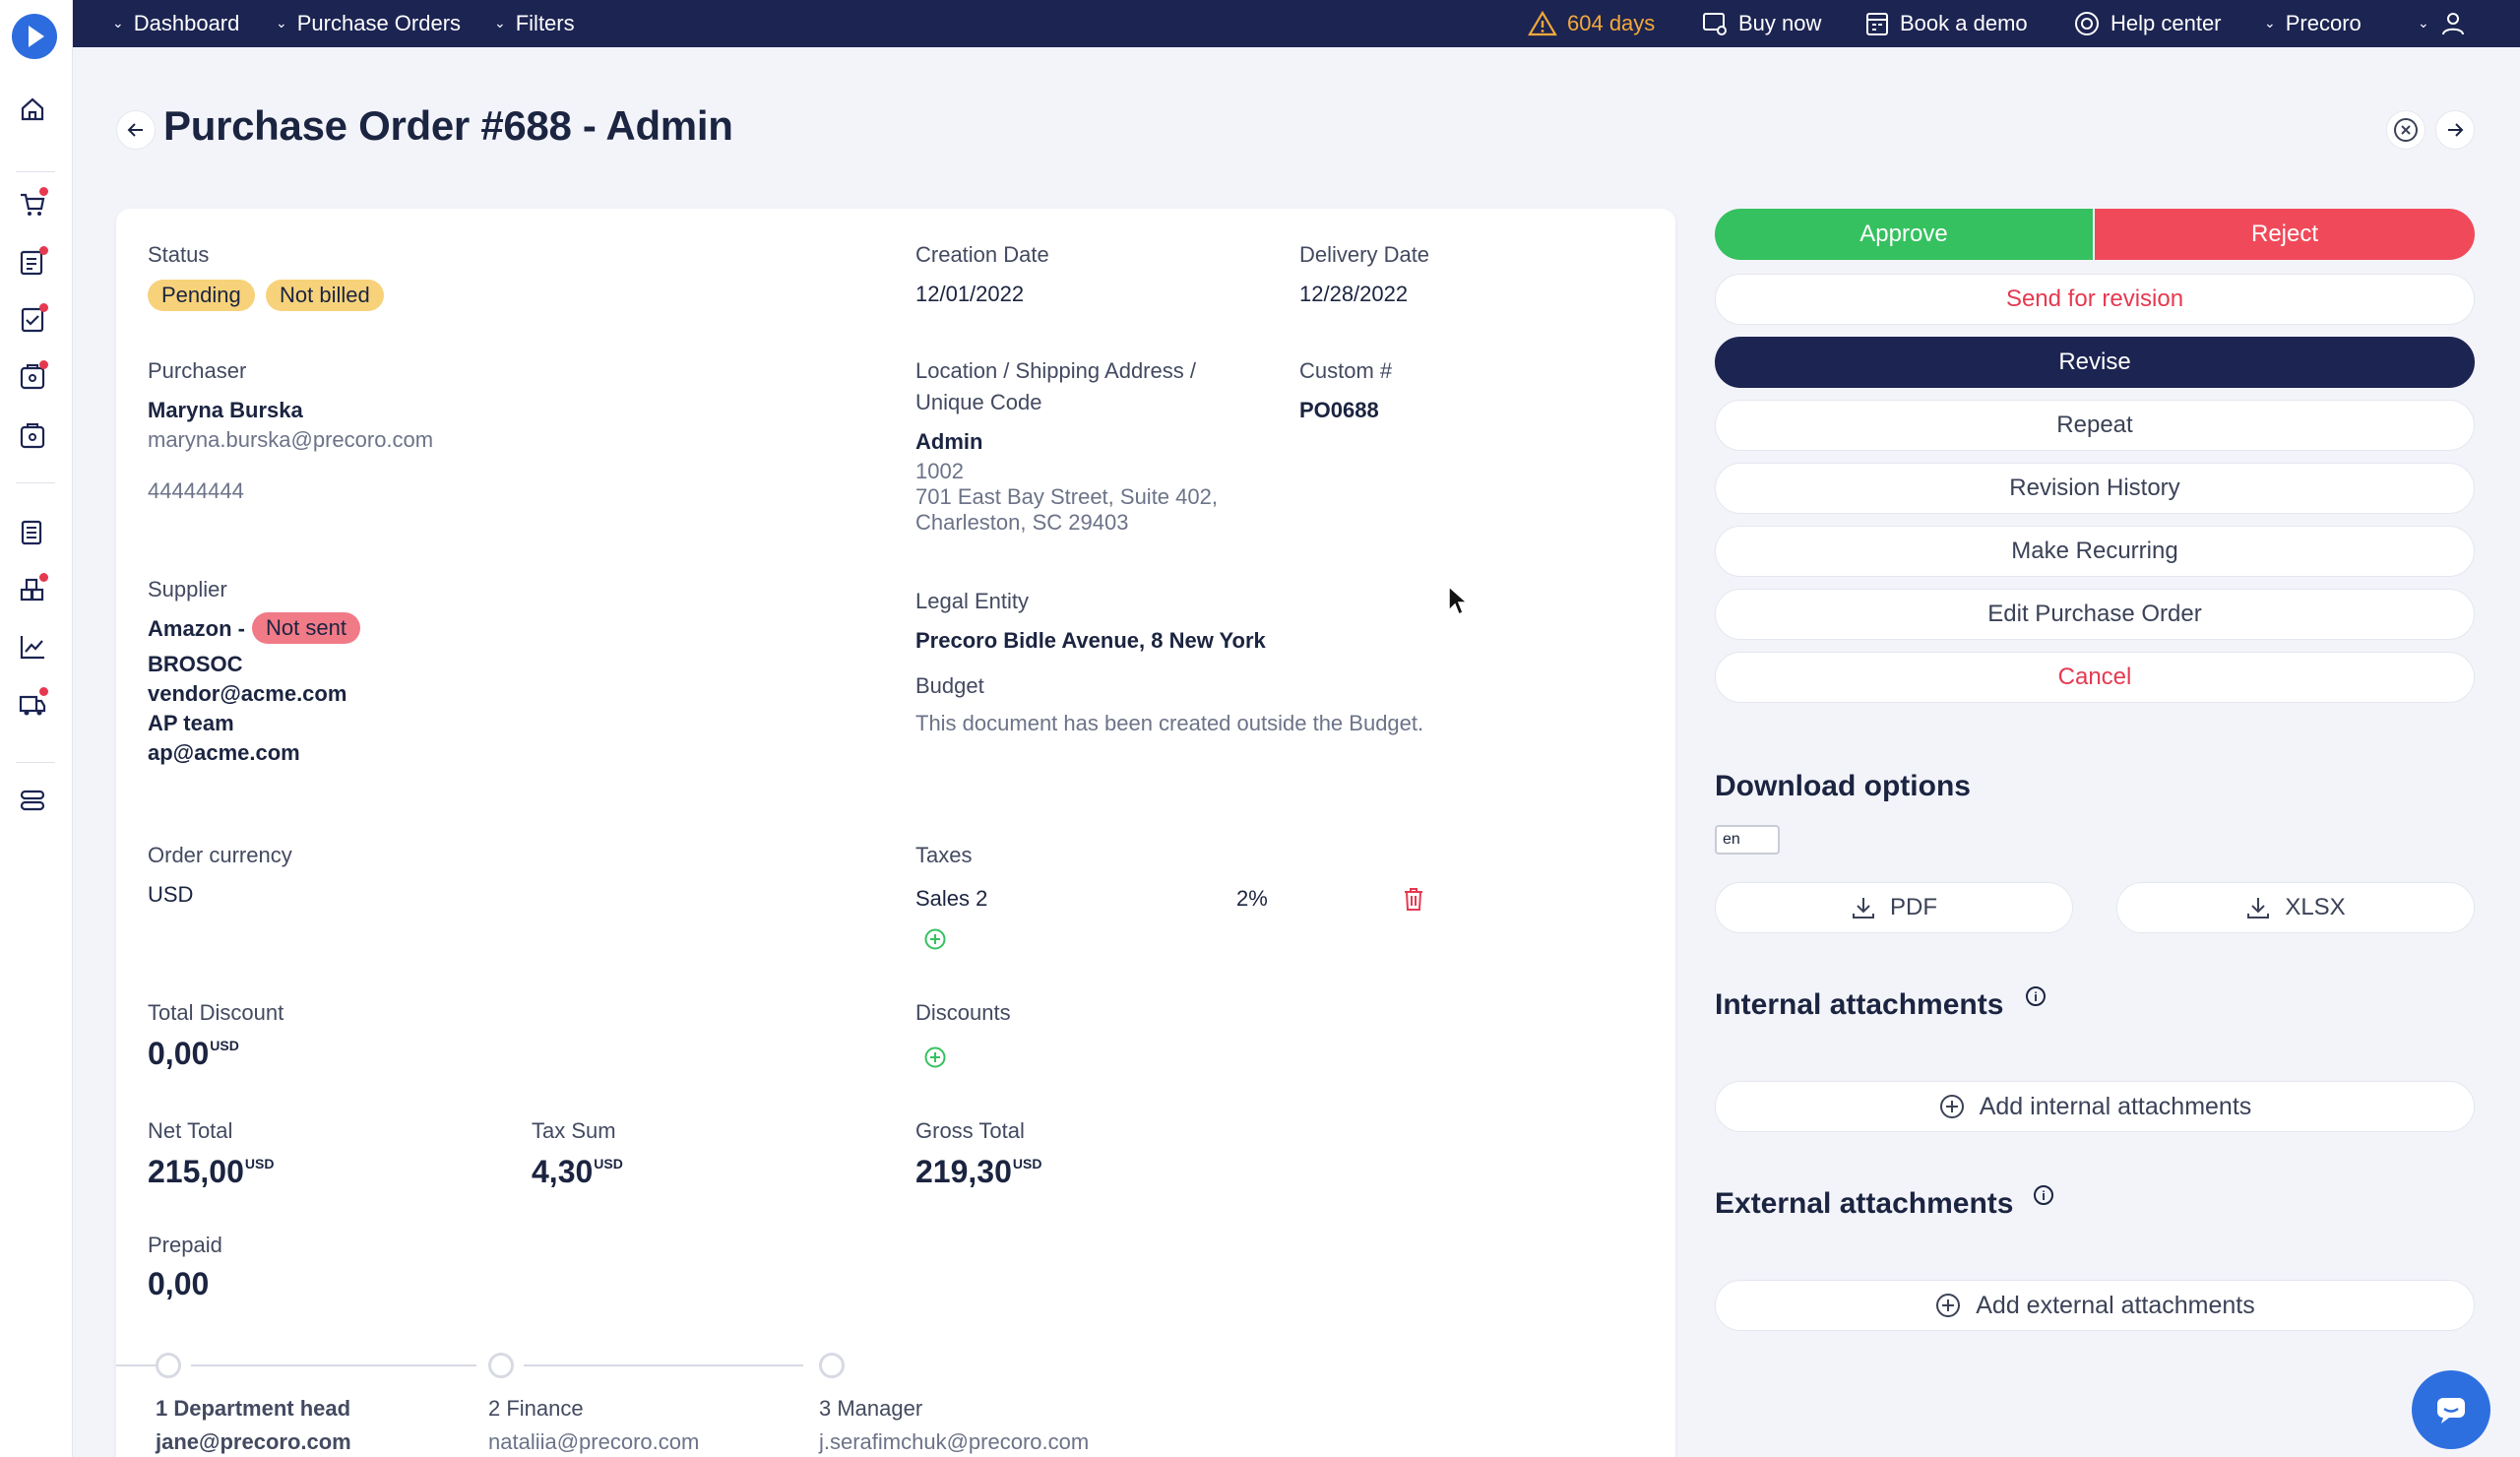 The image size is (2520, 1457). Describe the element at coordinates (1458, 603) in the screenshot. I see `mouse-cursor-icon` at that location.